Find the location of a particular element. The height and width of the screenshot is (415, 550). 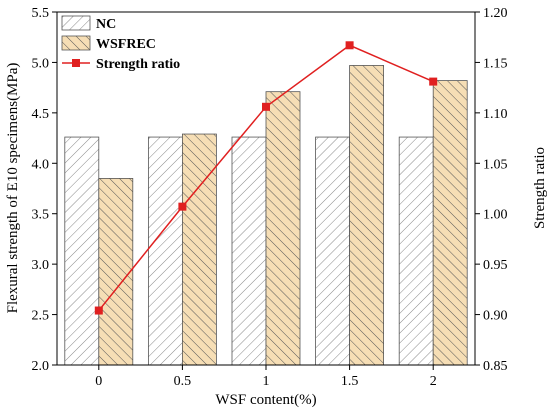

y2-tick-label-1: 0.90 is located at coordinates (495, 316).